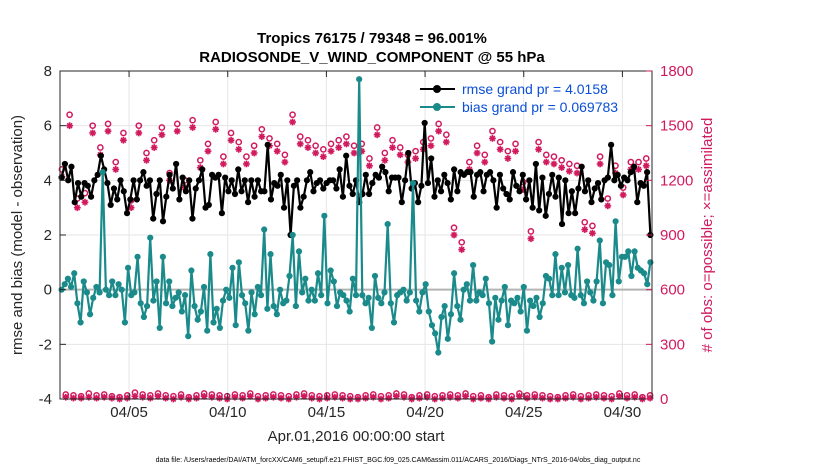 The height and width of the screenshot is (470, 830). What do you see at coordinates (676, 126) in the screenshot?
I see `y-right-tick-label: 1500` at bounding box center [676, 126].